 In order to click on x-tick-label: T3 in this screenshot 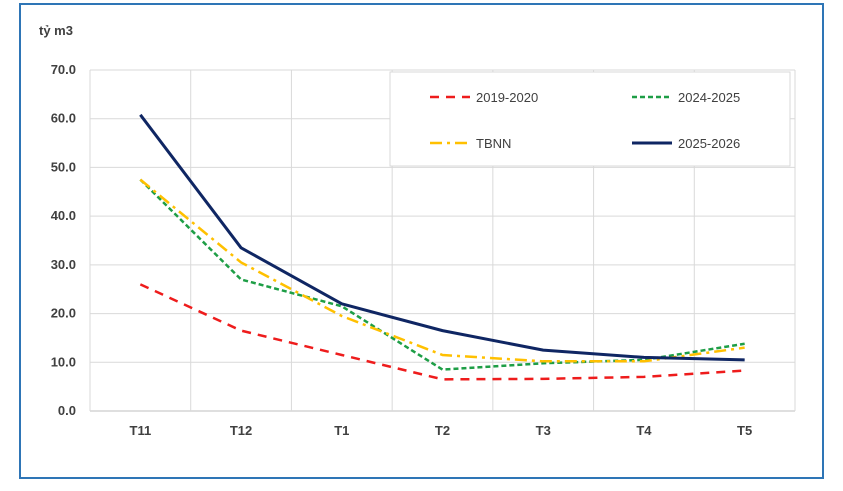, I will do `click(543, 430)`.